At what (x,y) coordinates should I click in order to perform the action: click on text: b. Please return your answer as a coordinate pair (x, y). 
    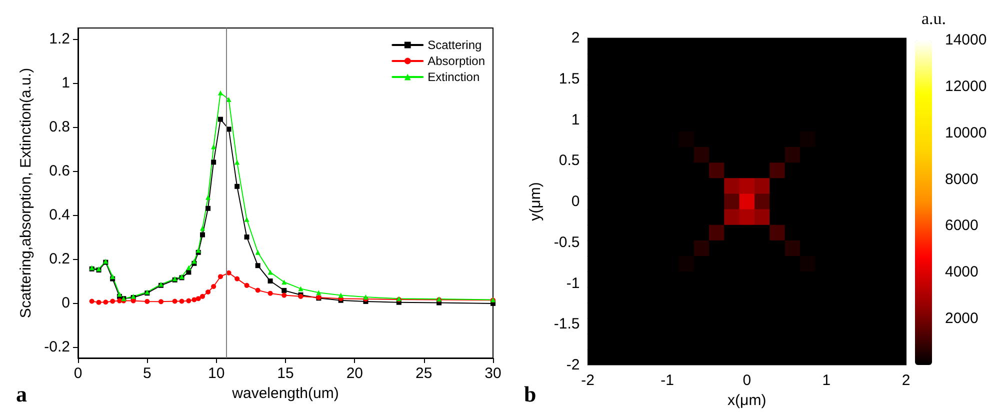
    Looking at the image, I should click on (530, 394).